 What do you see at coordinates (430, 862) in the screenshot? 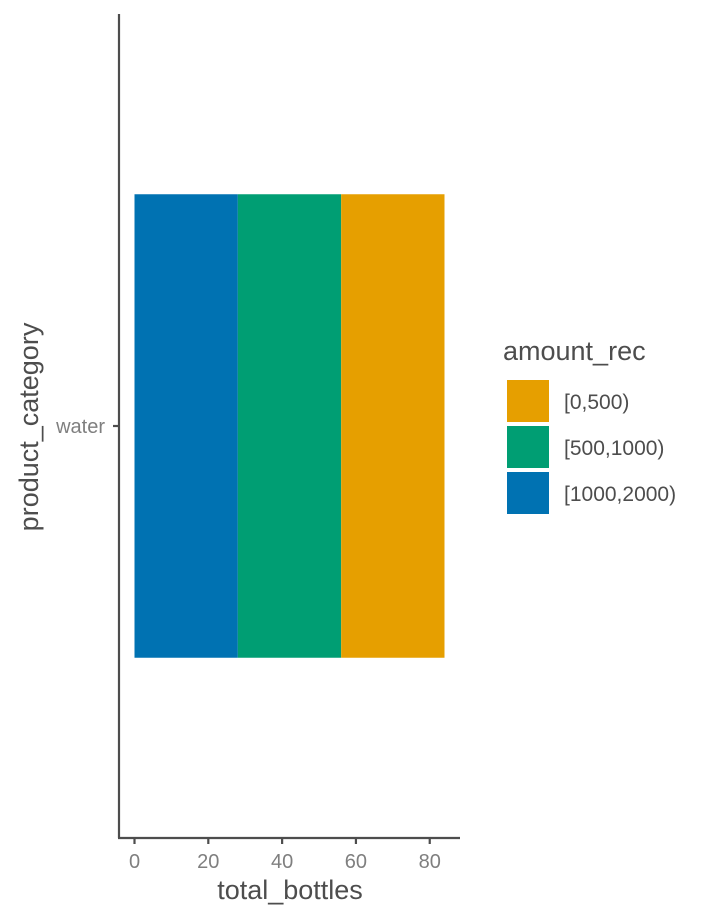
I see `x-tick-label: 80` at bounding box center [430, 862].